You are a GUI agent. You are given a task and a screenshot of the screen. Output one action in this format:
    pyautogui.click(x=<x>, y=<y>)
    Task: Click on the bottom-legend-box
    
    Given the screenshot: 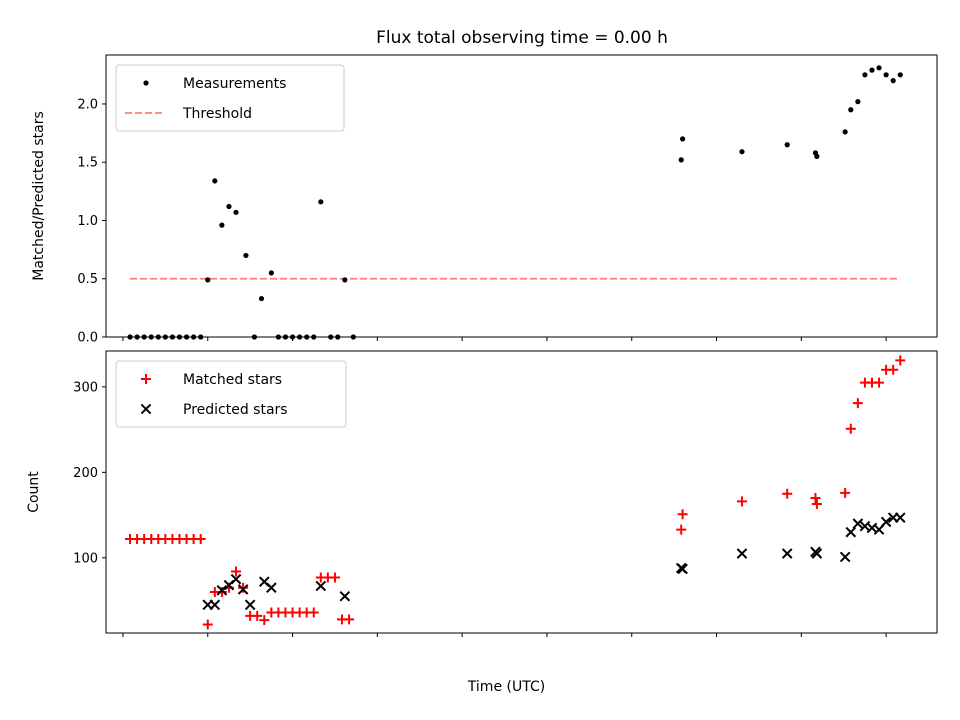 What is the action you would take?
    pyautogui.click(x=231, y=394)
    